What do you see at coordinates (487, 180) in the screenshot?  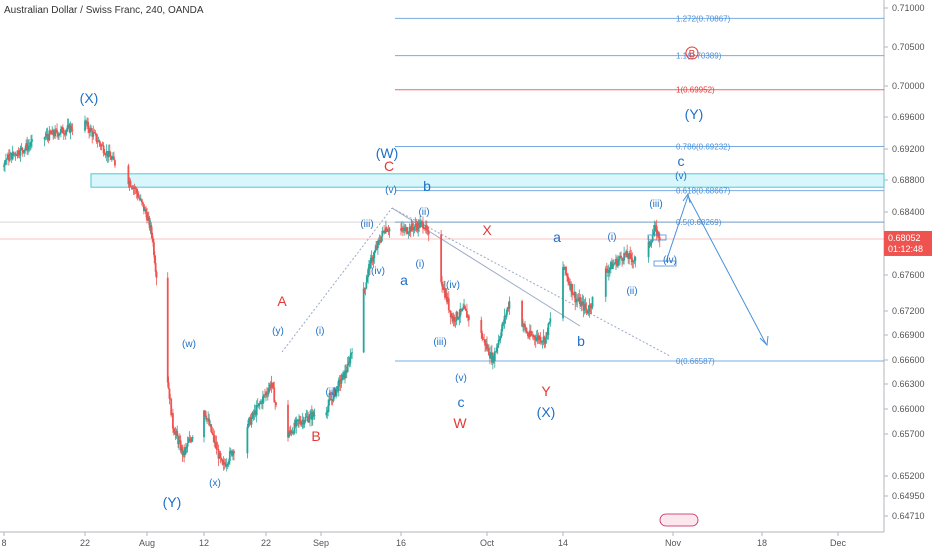 I see `resistance-zone` at bounding box center [487, 180].